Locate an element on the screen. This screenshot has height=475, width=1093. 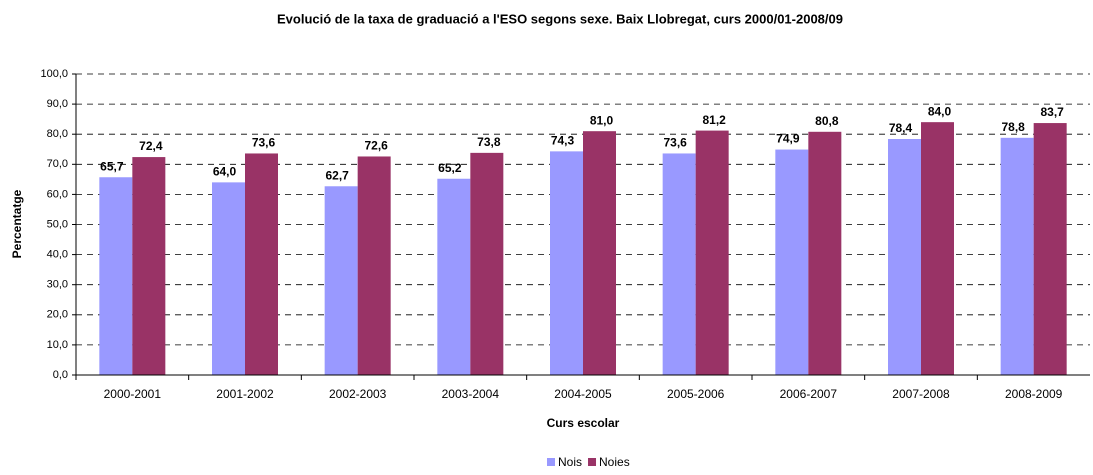
legend-label: Nois is located at coordinates (570, 462).